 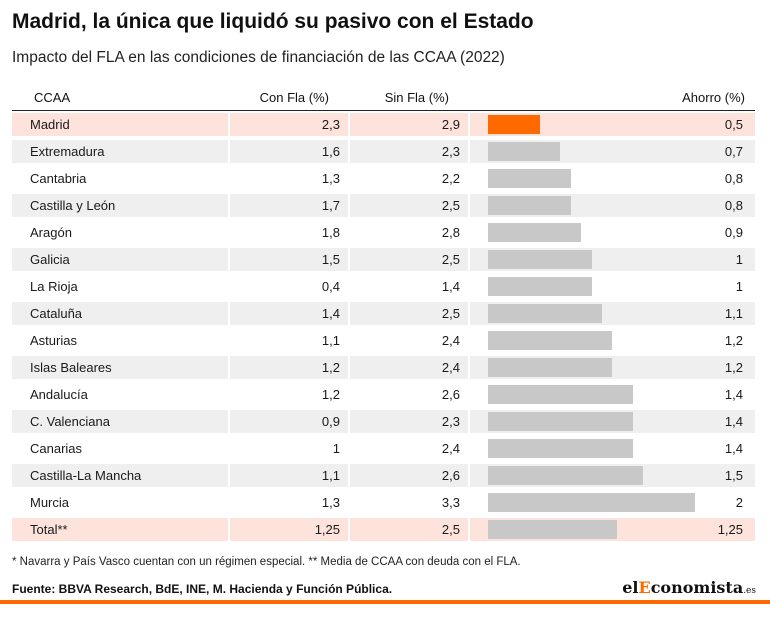 I want to click on sin-fla-cell: 3,3, so click(x=409, y=502).